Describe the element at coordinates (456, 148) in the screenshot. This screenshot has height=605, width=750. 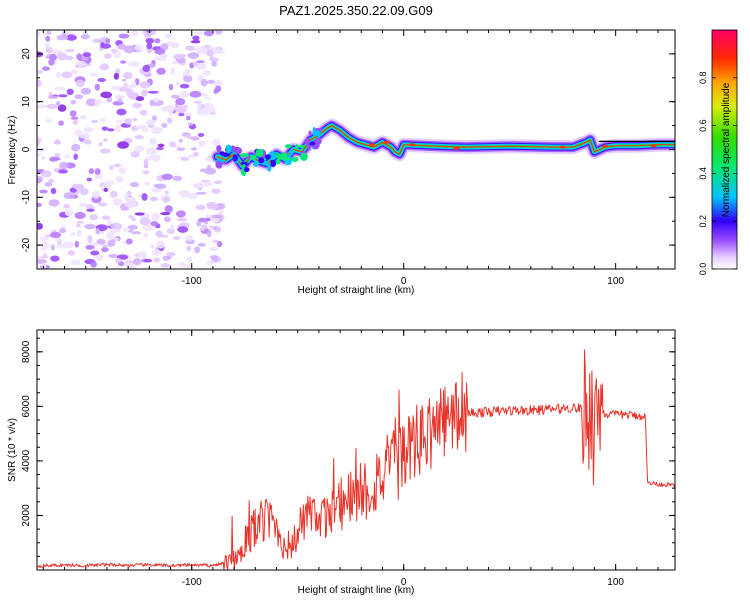
I see `ridge-hotspot` at that location.